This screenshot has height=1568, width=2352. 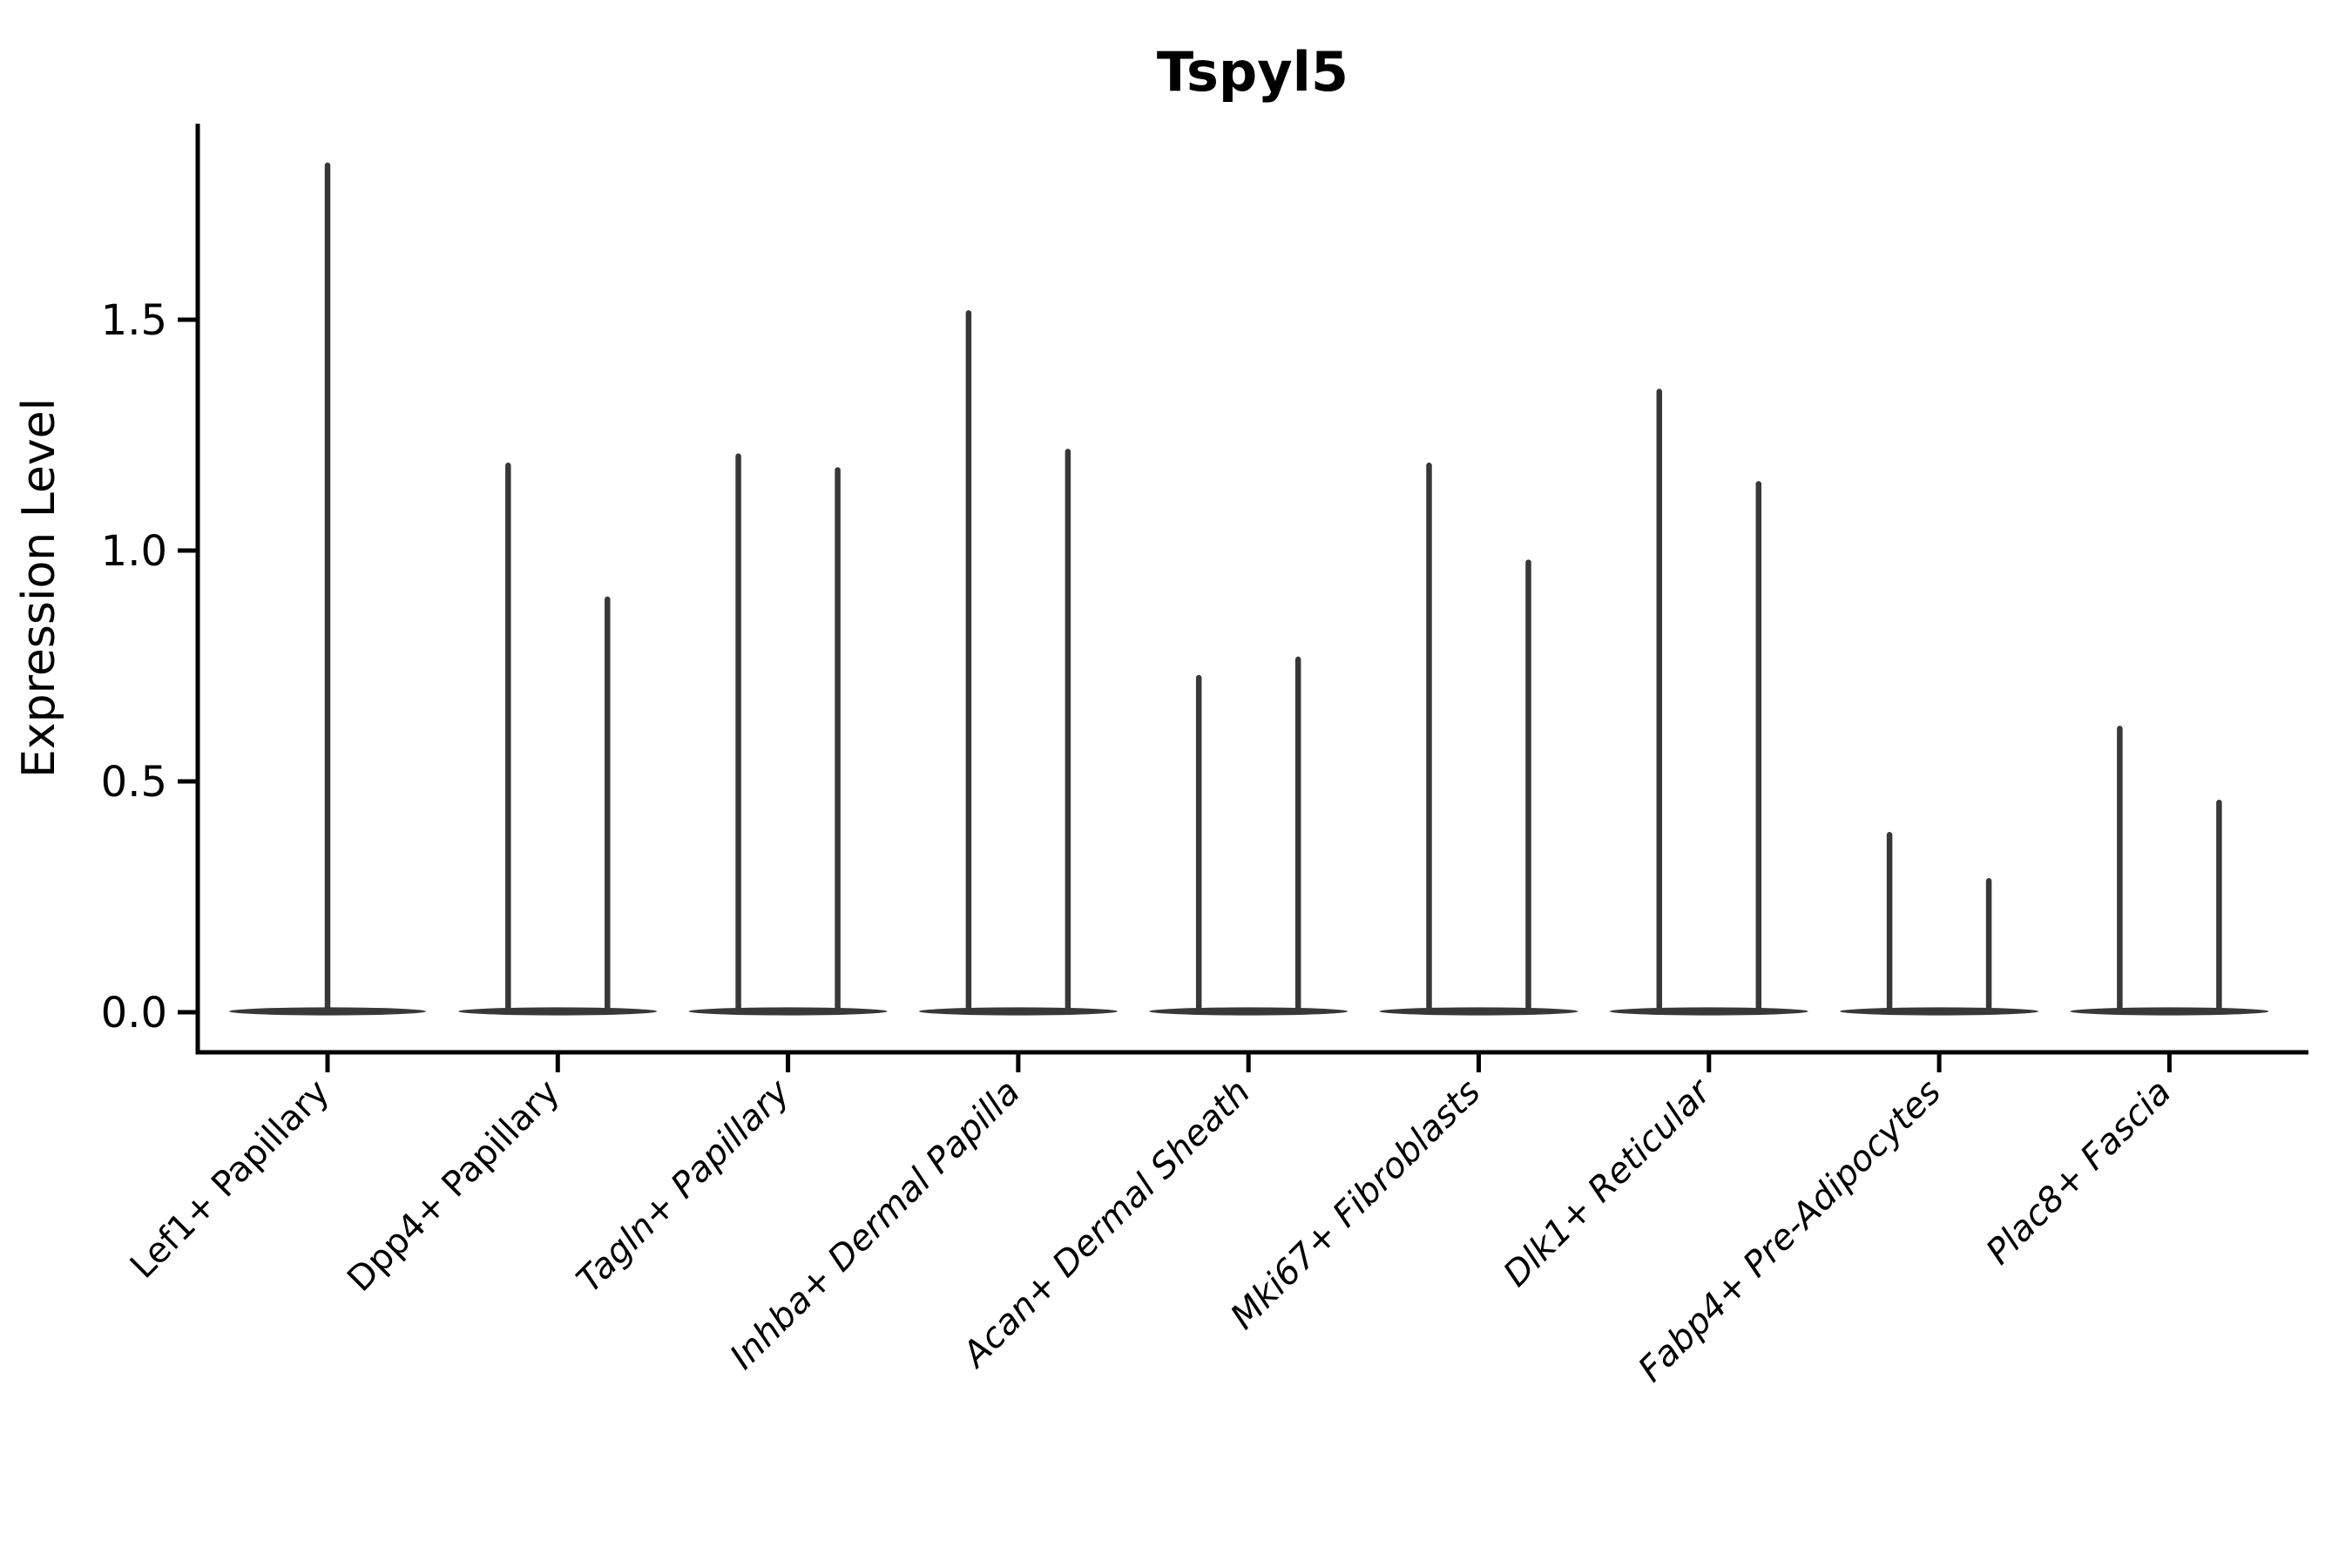 I want to click on x-tick-label: Dpp4+ Papillary, so click(x=453, y=1186).